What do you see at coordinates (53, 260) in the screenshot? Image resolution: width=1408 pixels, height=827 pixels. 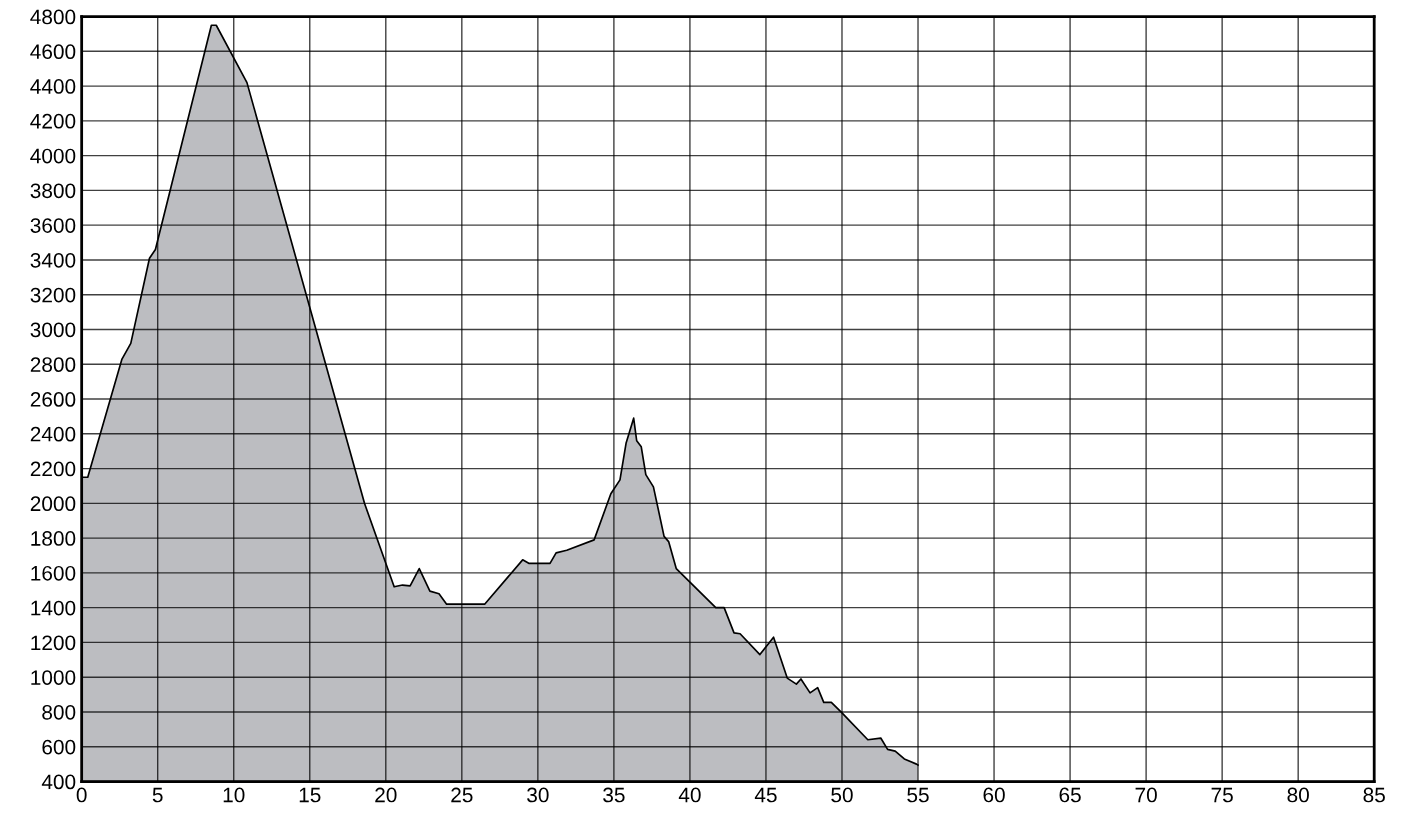 I see `y-tick-label: 3400` at bounding box center [53, 260].